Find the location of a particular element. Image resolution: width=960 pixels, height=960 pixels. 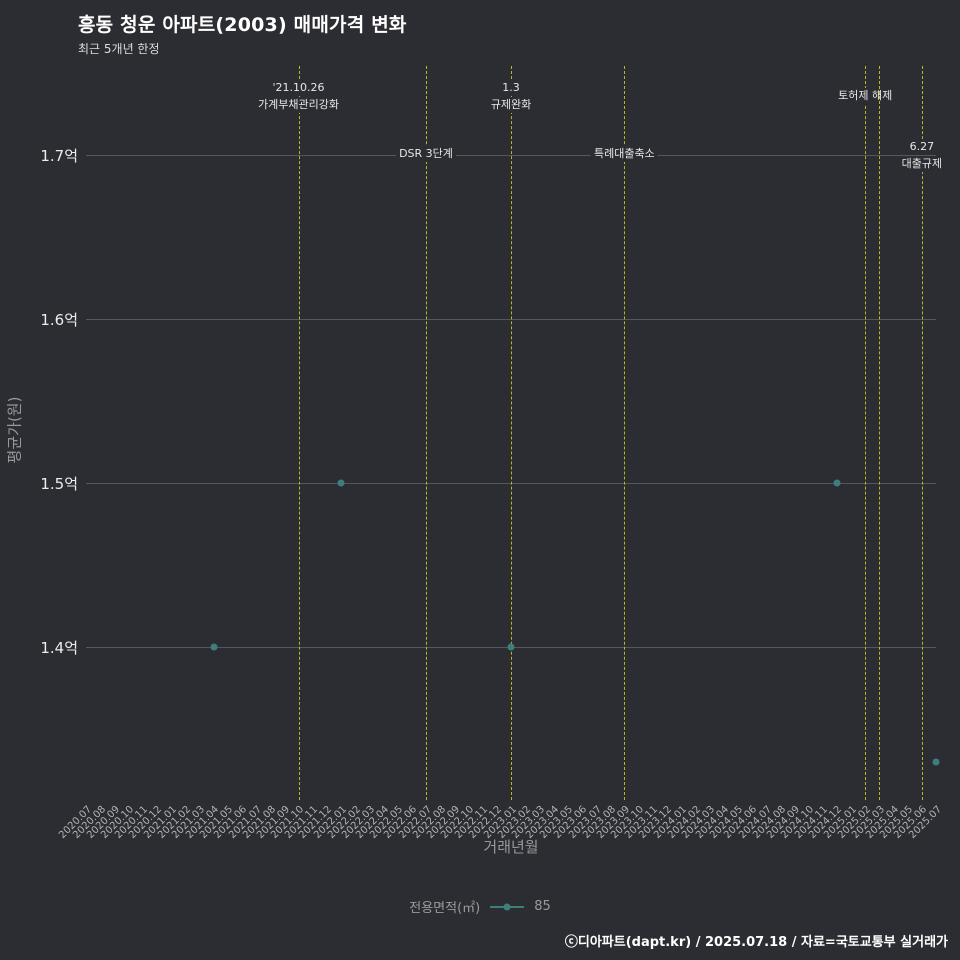

event-annotation: 토허제 해제 is located at coordinates (865, 96).